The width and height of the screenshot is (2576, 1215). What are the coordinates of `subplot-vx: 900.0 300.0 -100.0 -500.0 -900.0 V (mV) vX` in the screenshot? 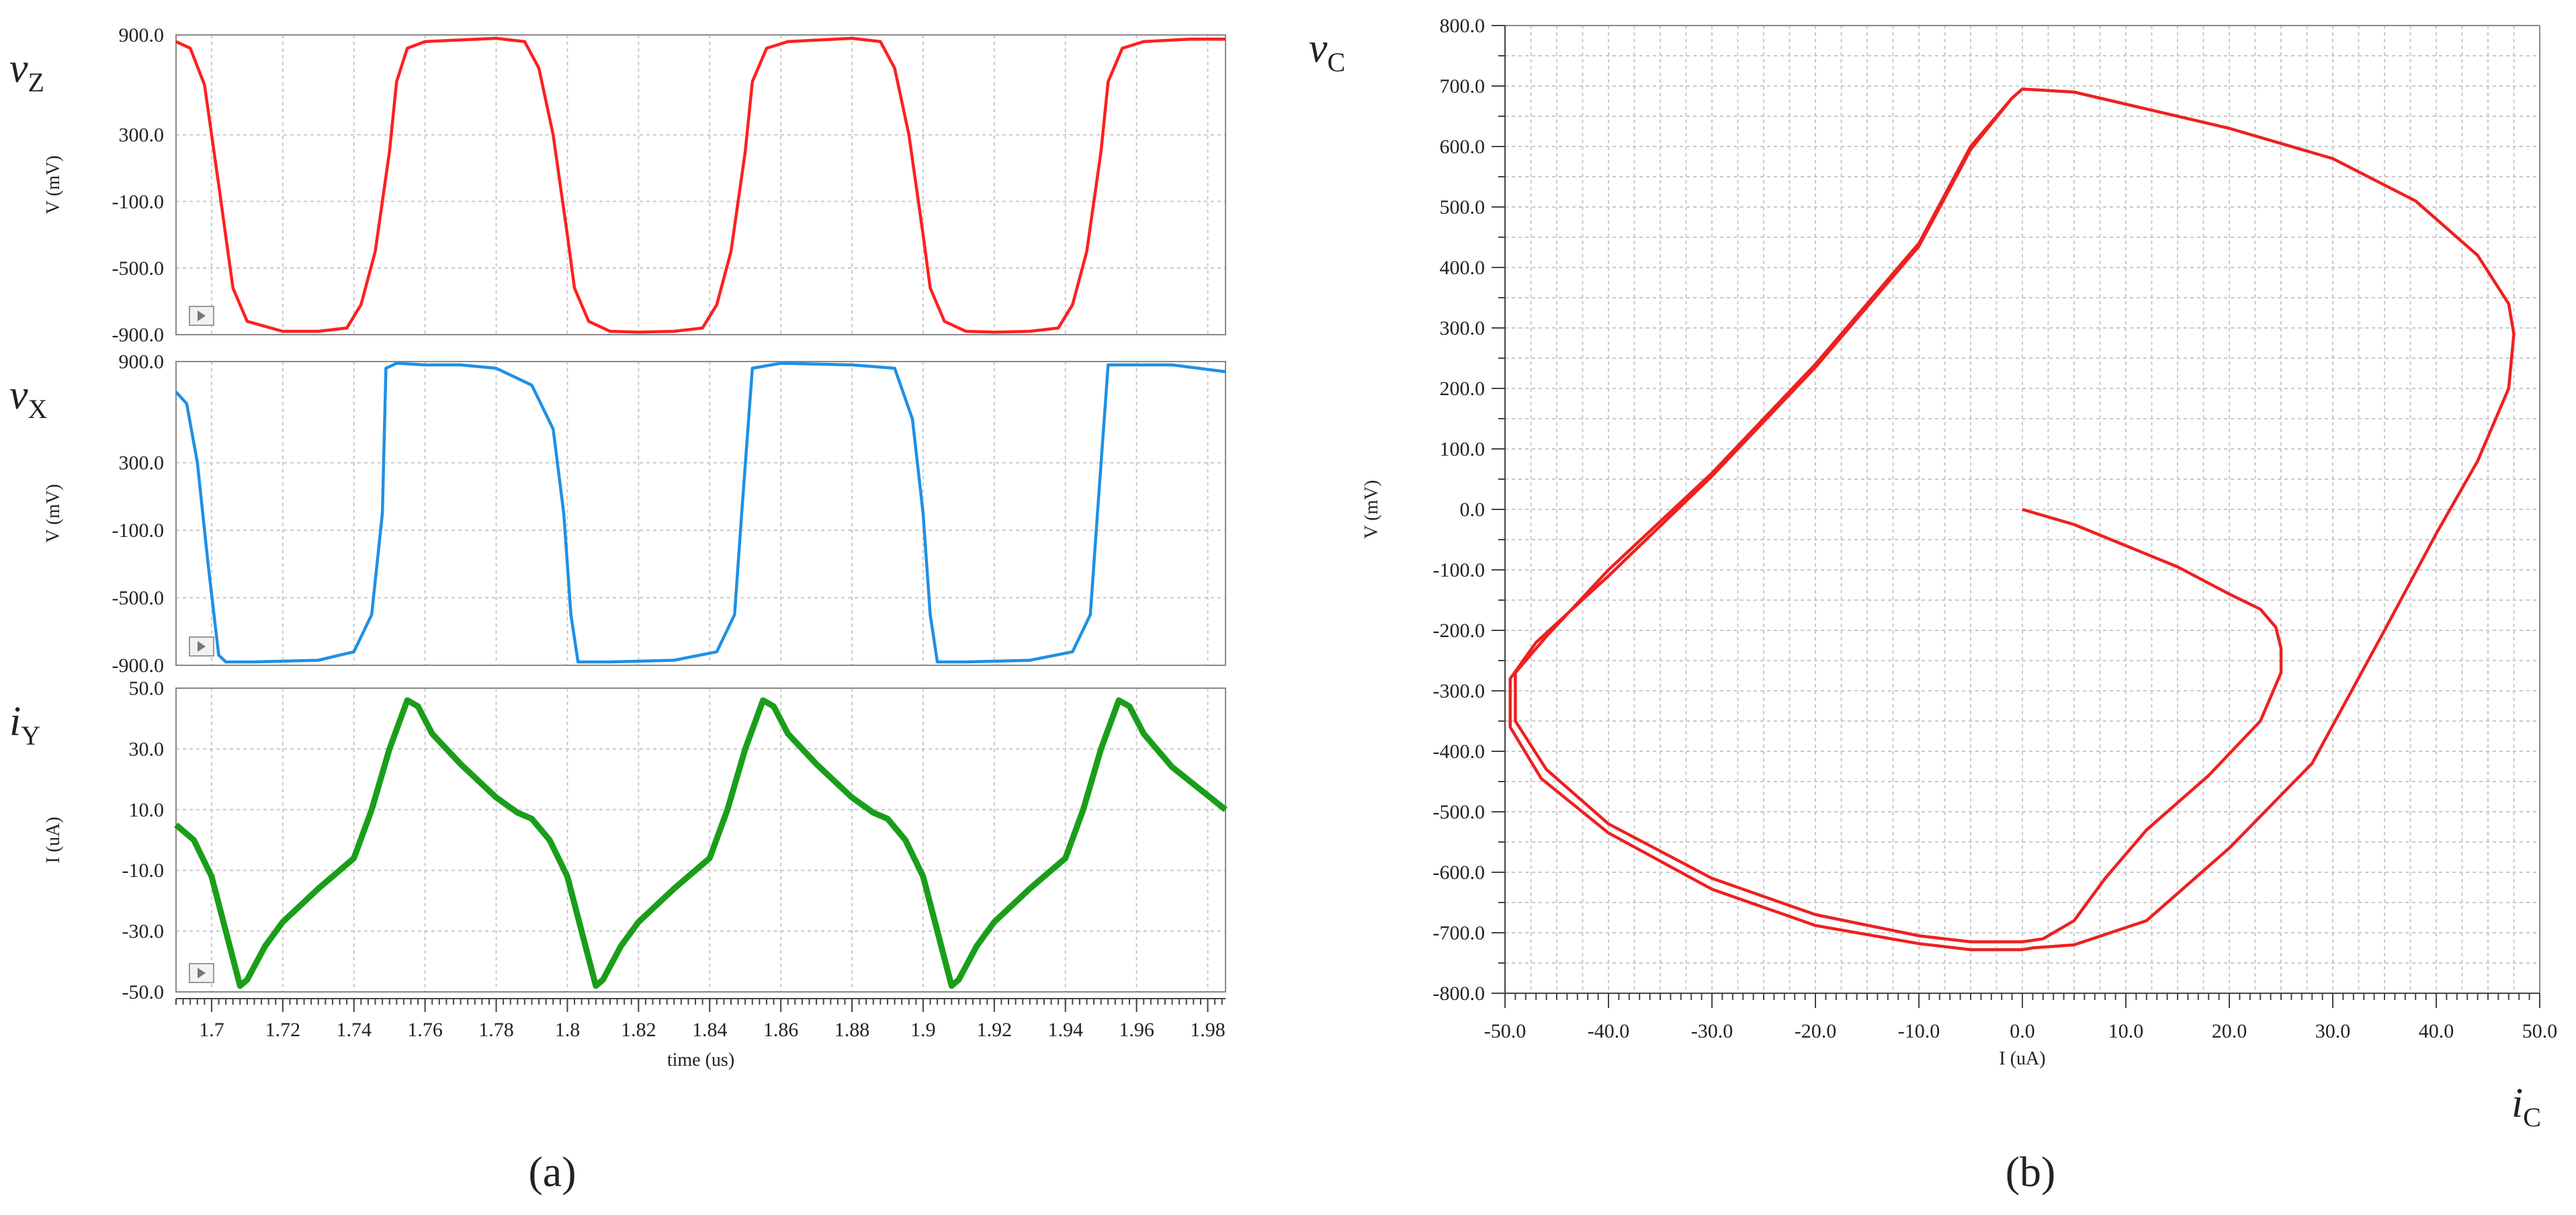 It's located at (617, 514).